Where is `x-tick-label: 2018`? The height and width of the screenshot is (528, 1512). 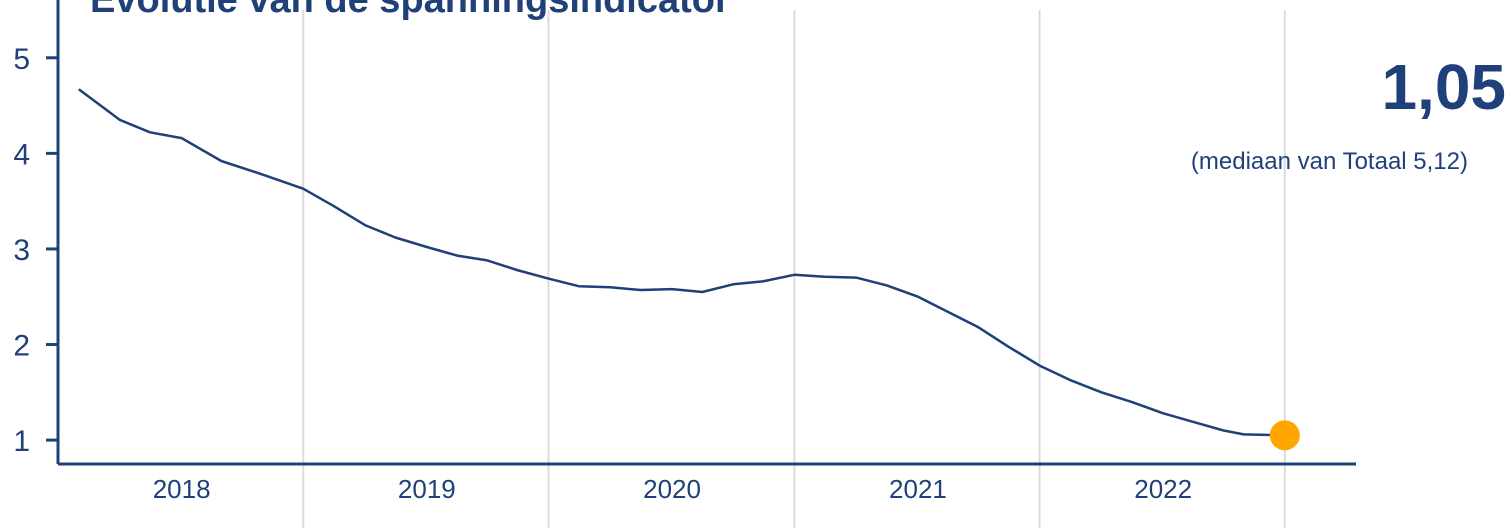
x-tick-label: 2018 is located at coordinates (182, 489).